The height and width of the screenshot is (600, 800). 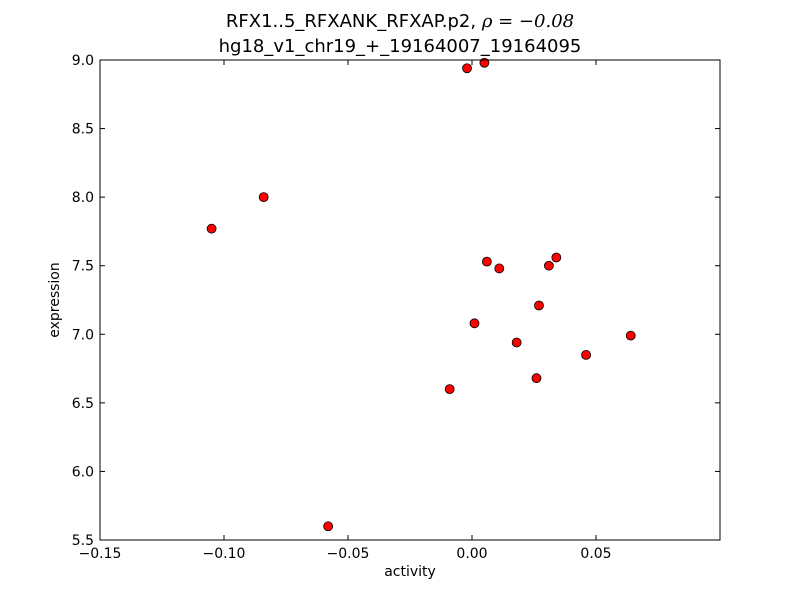 What do you see at coordinates (83, 541) in the screenshot?
I see `y-tick-label: 5.5` at bounding box center [83, 541].